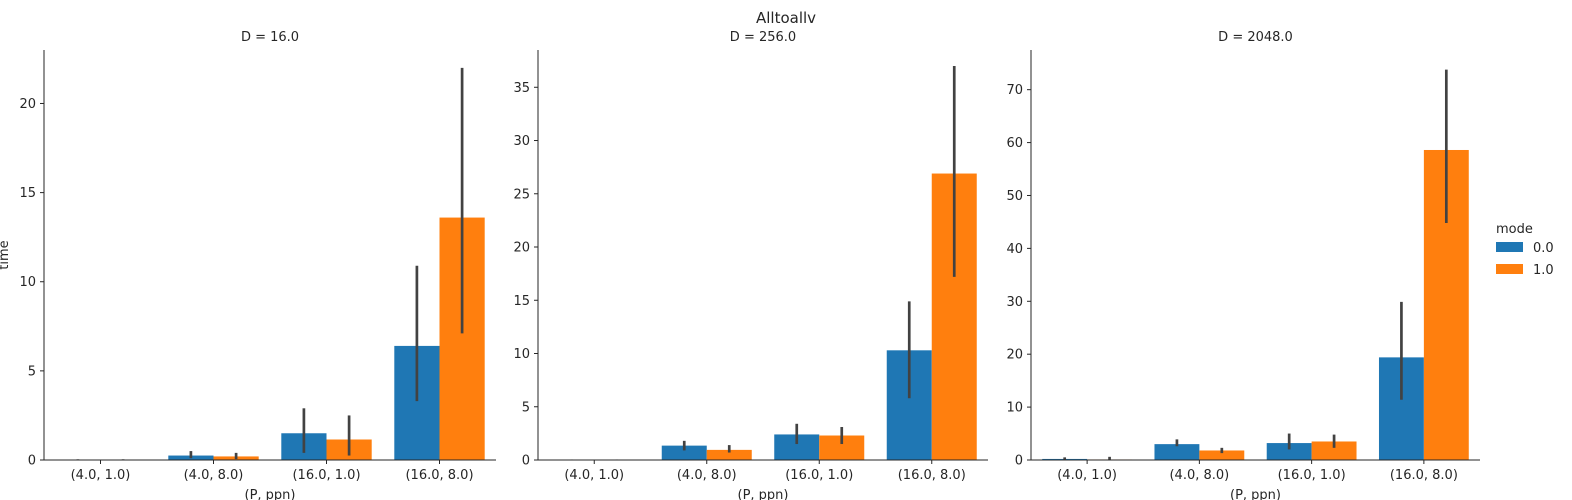 The height and width of the screenshot is (500, 1572). I want to click on y-axis-label-0: time, so click(6, 254).